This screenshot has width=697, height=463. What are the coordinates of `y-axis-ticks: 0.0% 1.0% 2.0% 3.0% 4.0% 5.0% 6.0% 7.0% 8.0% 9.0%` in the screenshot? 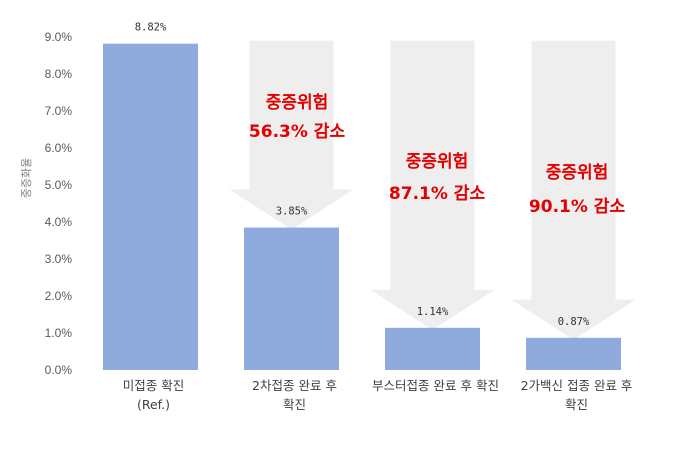 It's located at (59, 203).